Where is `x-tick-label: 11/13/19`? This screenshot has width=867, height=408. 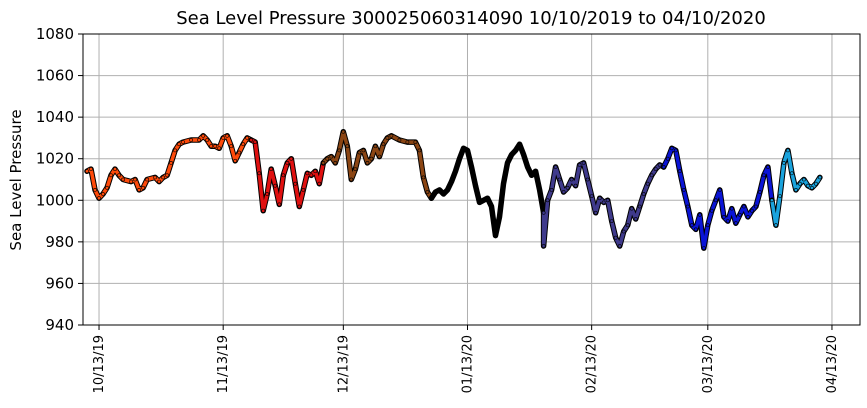 x-tick-label: 11/13/19 is located at coordinates (223, 364).